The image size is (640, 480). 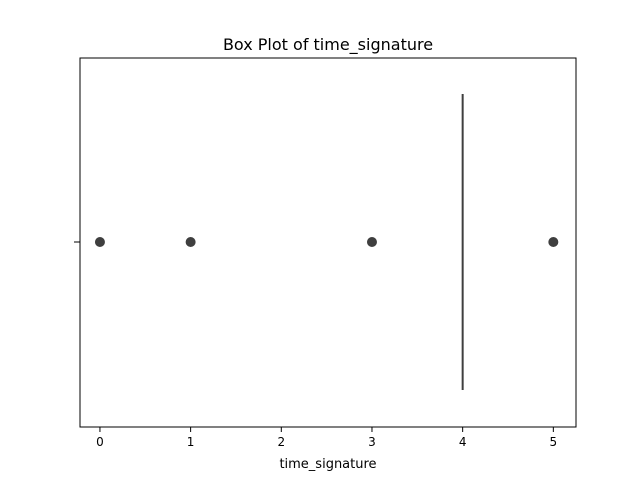 What do you see at coordinates (100, 442) in the screenshot?
I see `x-tick-label: 0` at bounding box center [100, 442].